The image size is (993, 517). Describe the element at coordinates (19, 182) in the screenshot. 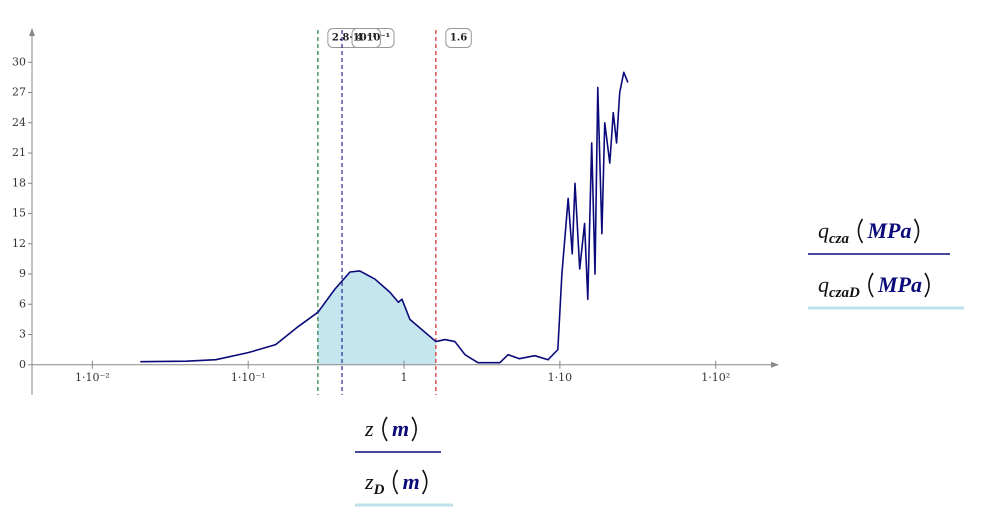

I see `y-tick-label: 18` at that location.